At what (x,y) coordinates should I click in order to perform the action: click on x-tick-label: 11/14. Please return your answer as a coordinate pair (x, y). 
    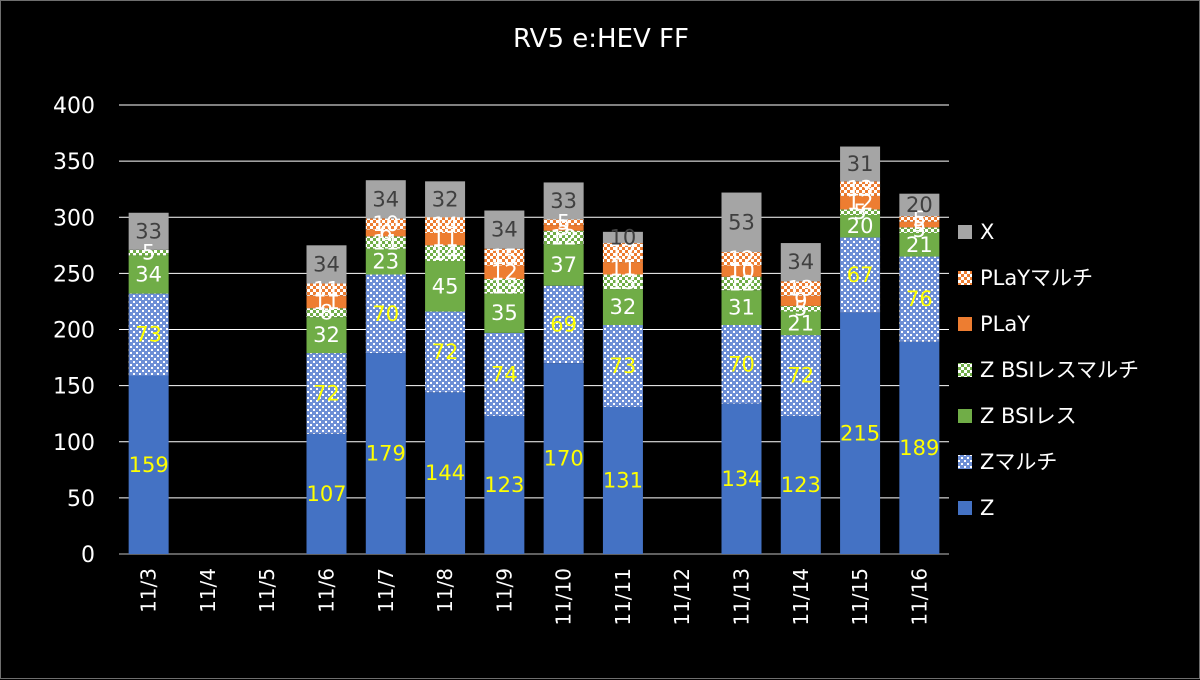
    Looking at the image, I should click on (801, 597).